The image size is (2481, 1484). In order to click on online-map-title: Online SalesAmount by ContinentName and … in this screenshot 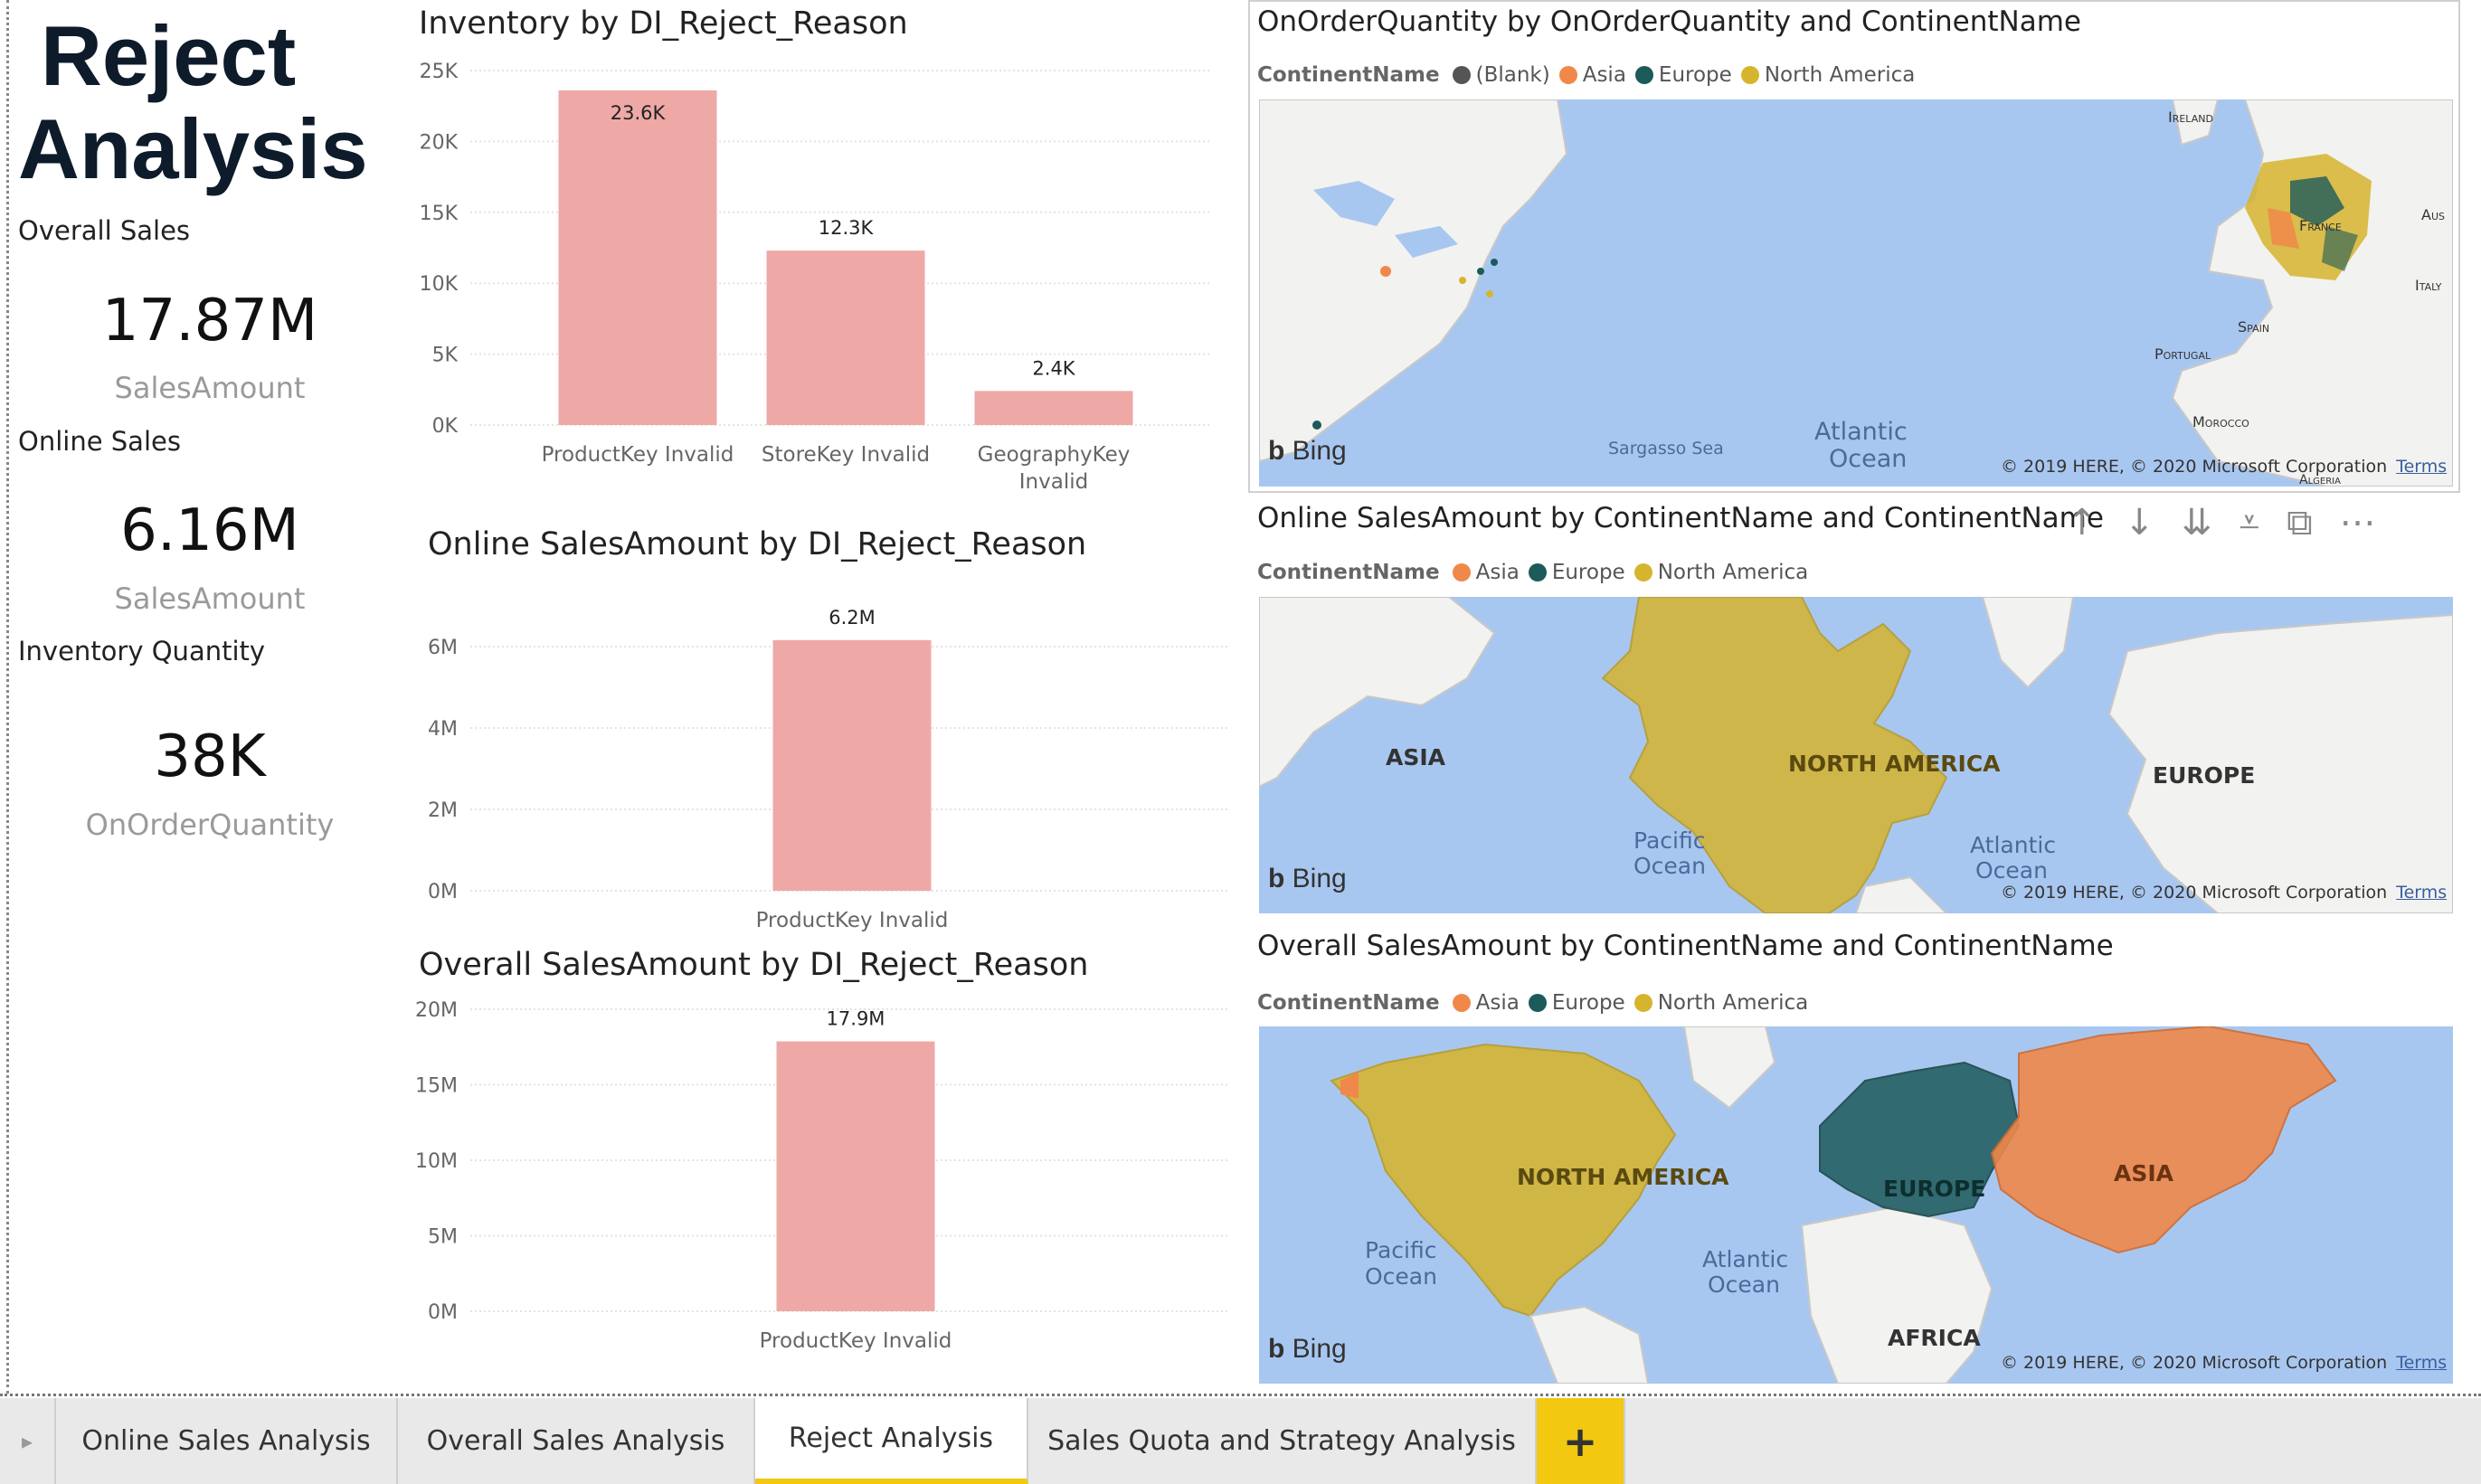, I will do `click(1680, 518)`.